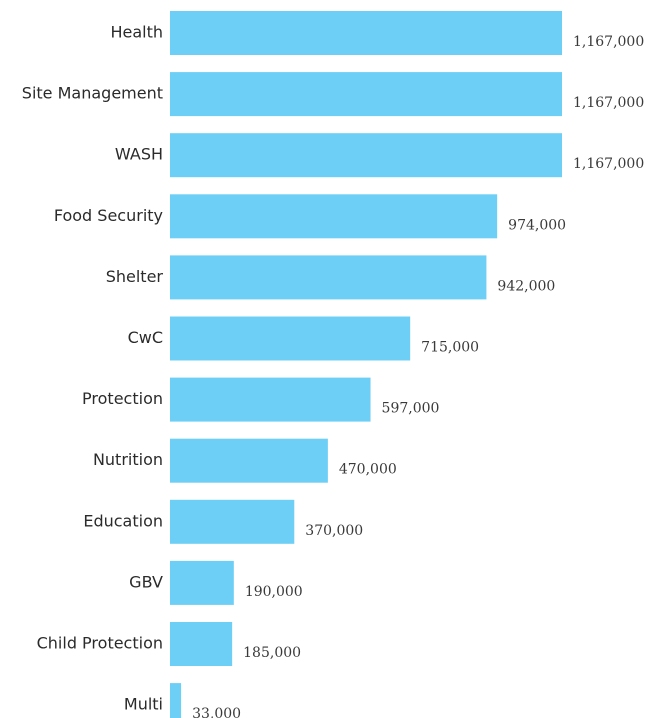 The height and width of the screenshot is (718, 661). What do you see at coordinates (139, 154) in the screenshot?
I see `category-label: WASH` at bounding box center [139, 154].